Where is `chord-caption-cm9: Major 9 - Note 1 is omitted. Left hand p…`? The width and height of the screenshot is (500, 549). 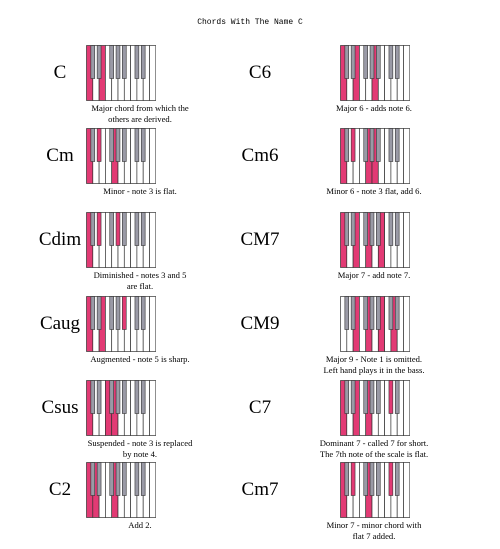
chord-caption-cm9: Major 9 - Note 1 is omitted. Left hand p… is located at coordinates (374, 364).